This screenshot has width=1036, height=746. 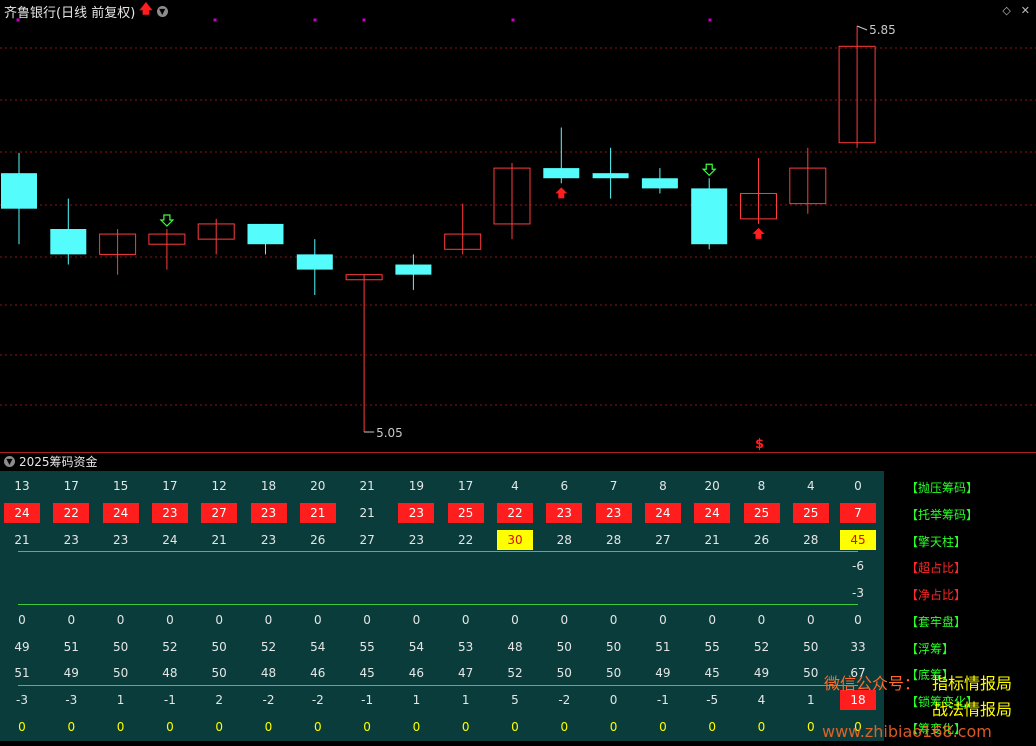 I want to click on indicator-label: 【托举筹码】, so click(x=942, y=515).